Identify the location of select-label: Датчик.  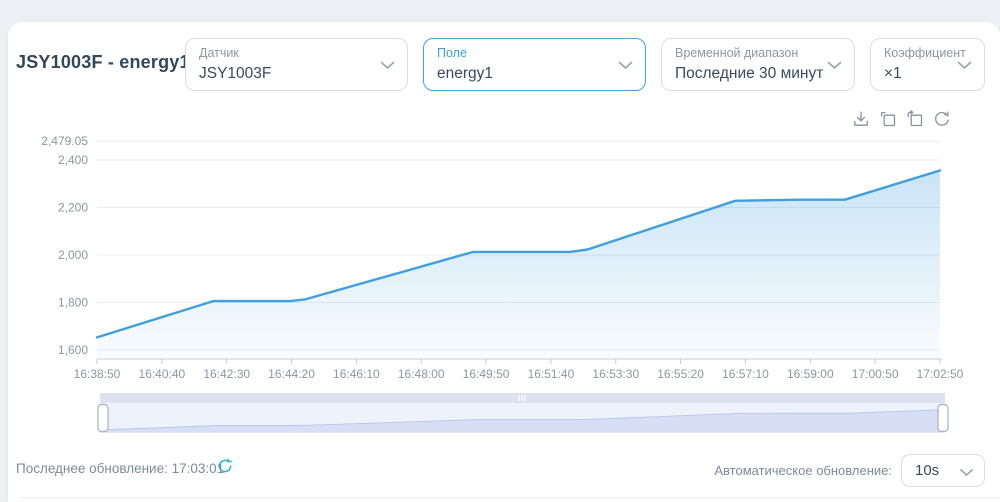
(219, 53).